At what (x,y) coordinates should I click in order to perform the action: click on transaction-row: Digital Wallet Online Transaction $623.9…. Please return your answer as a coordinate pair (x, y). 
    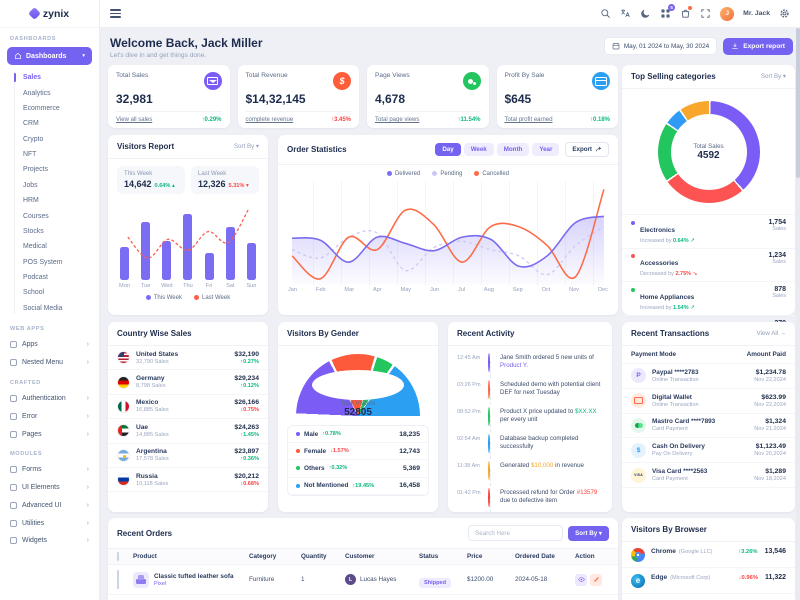
    Looking at the image, I should click on (708, 401).